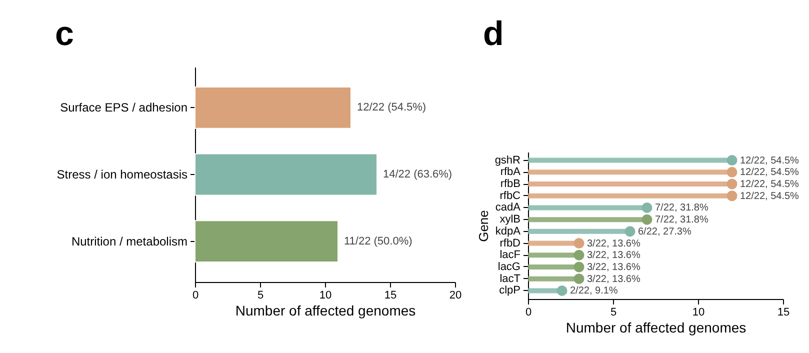  Describe the element at coordinates (391, 108) in the screenshot. I see `data-label: 12/22 (54.5%)` at that location.